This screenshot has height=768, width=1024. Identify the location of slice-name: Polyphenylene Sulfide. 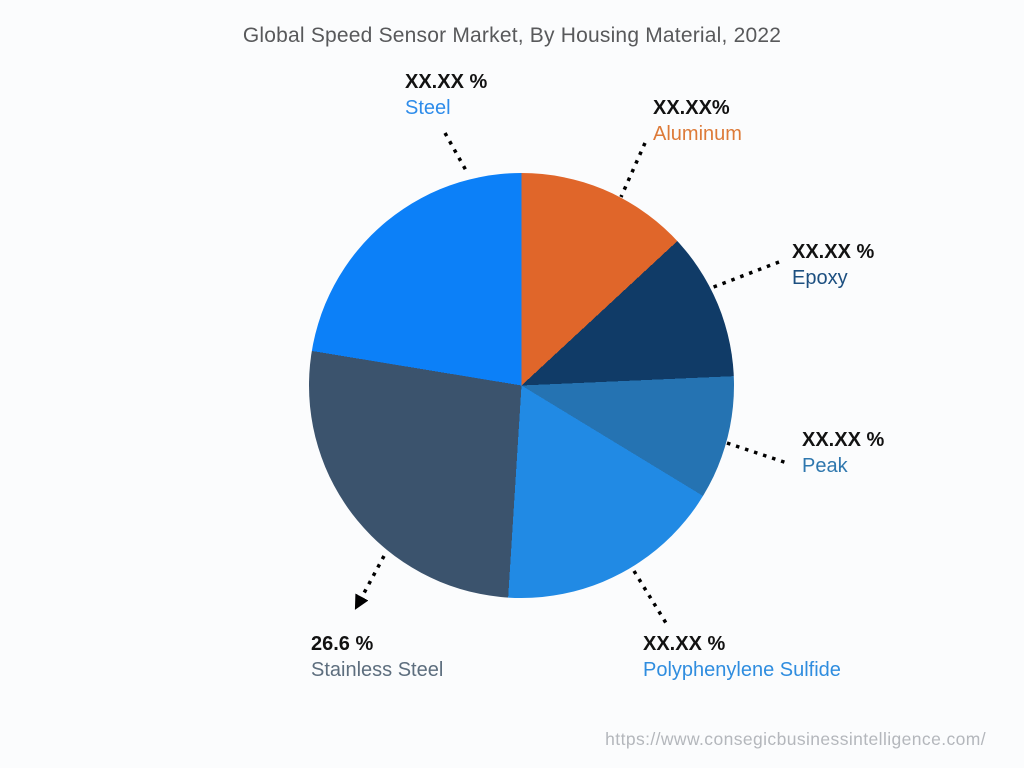
(742, 670).